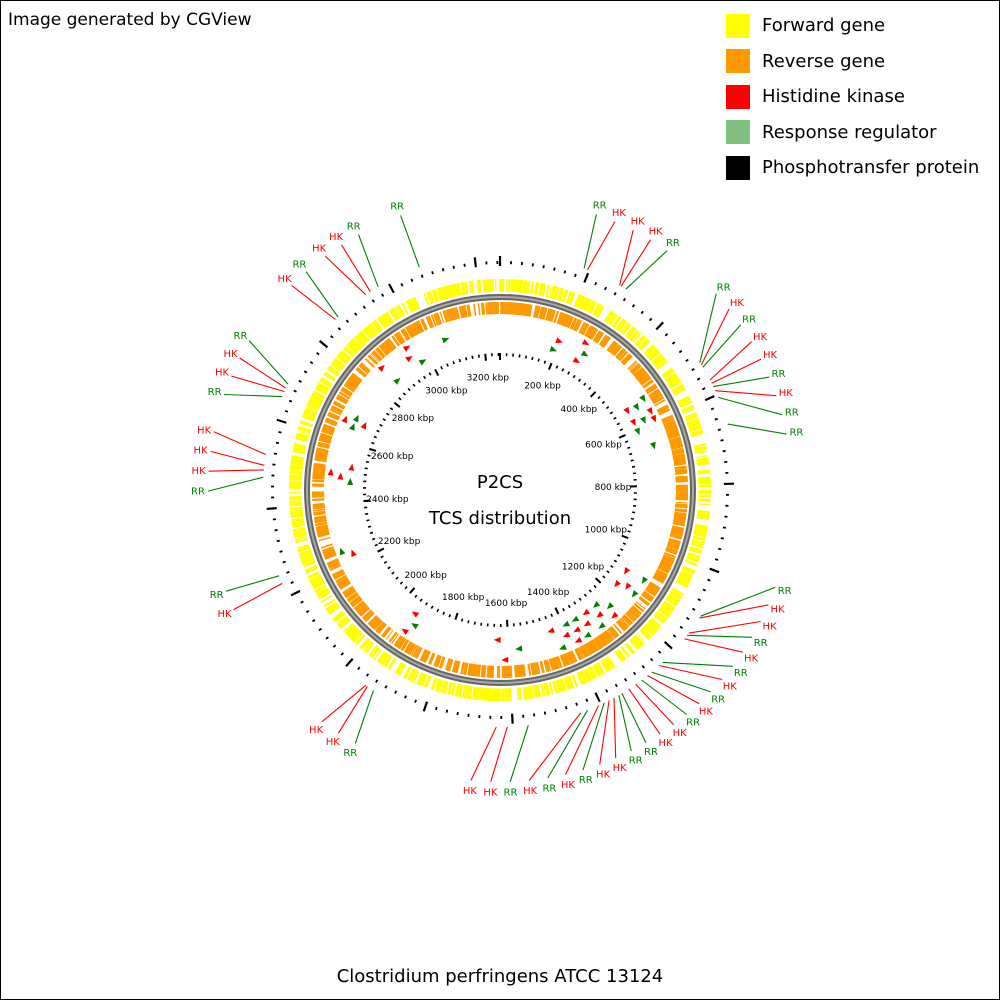 The height and width of the screenshot is (1000, 1000). Describe the element at coordinates (656, 232) in the screenshot. I see `hk-callout-label: HK` at that location.